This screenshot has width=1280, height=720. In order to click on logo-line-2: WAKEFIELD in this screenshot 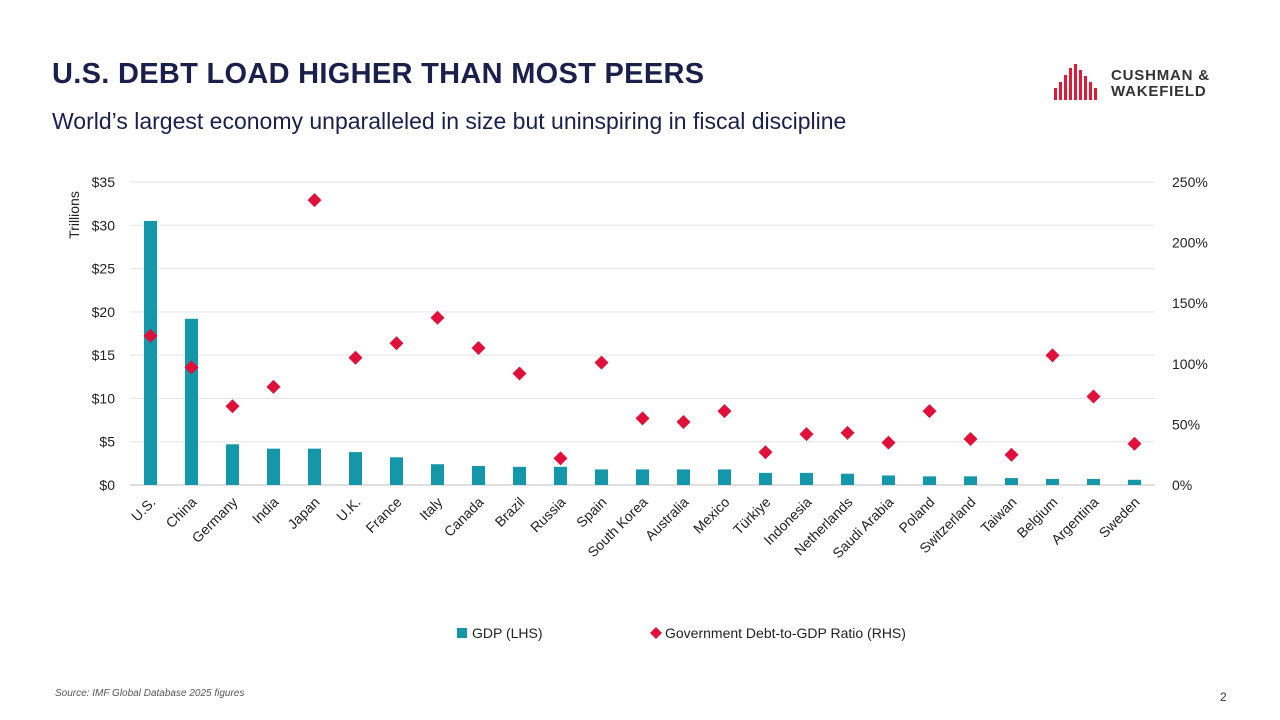, I will do `click(1159, 91)`.